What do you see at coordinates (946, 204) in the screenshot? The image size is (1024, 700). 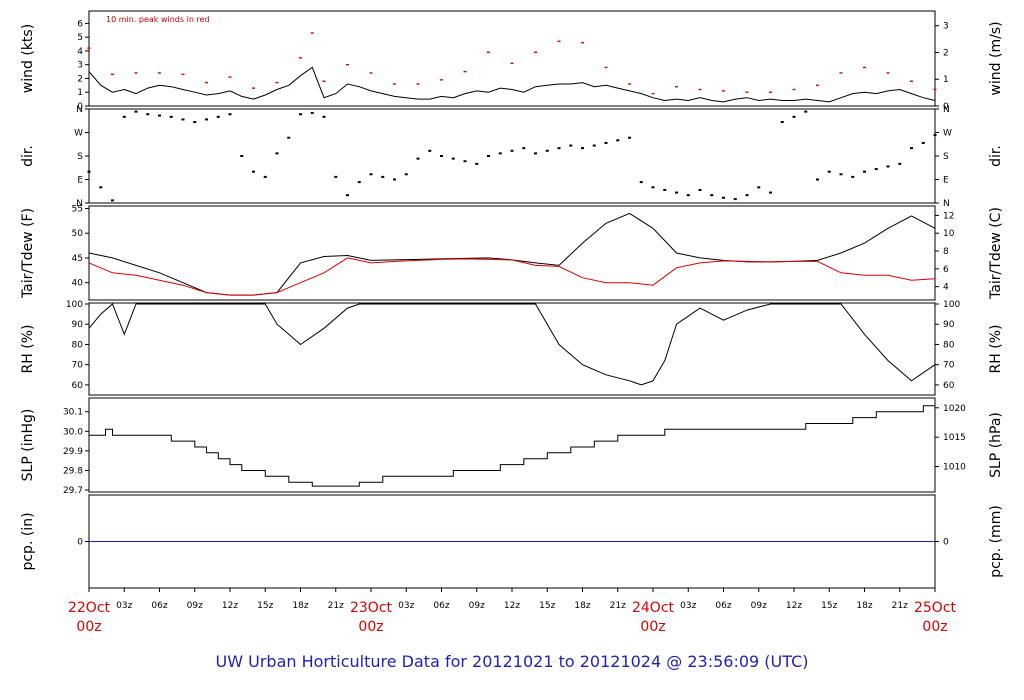 I see `y-tick-label-right: N` at bounding box center [946, 204].